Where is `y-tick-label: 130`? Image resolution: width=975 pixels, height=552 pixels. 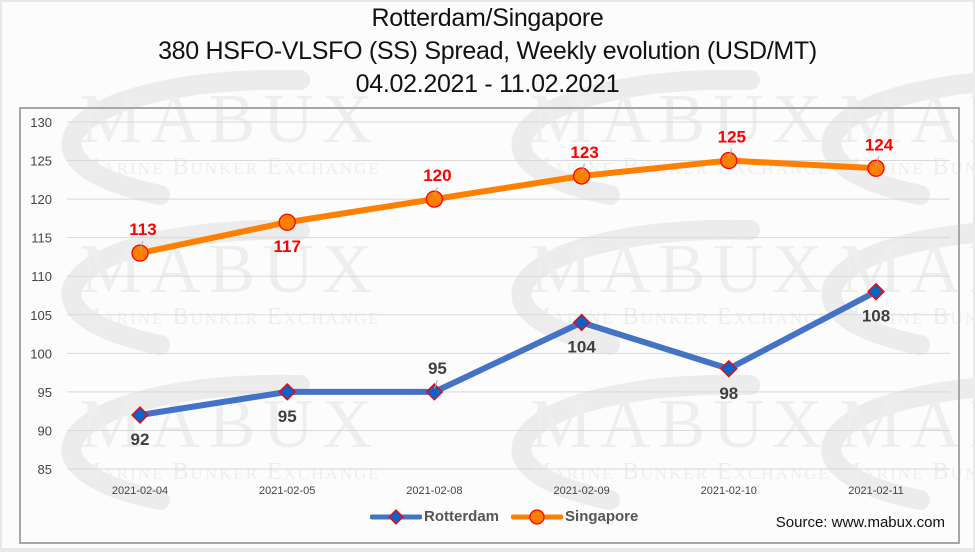 y-tick-label: 130 is located at coordinates (41, 122).